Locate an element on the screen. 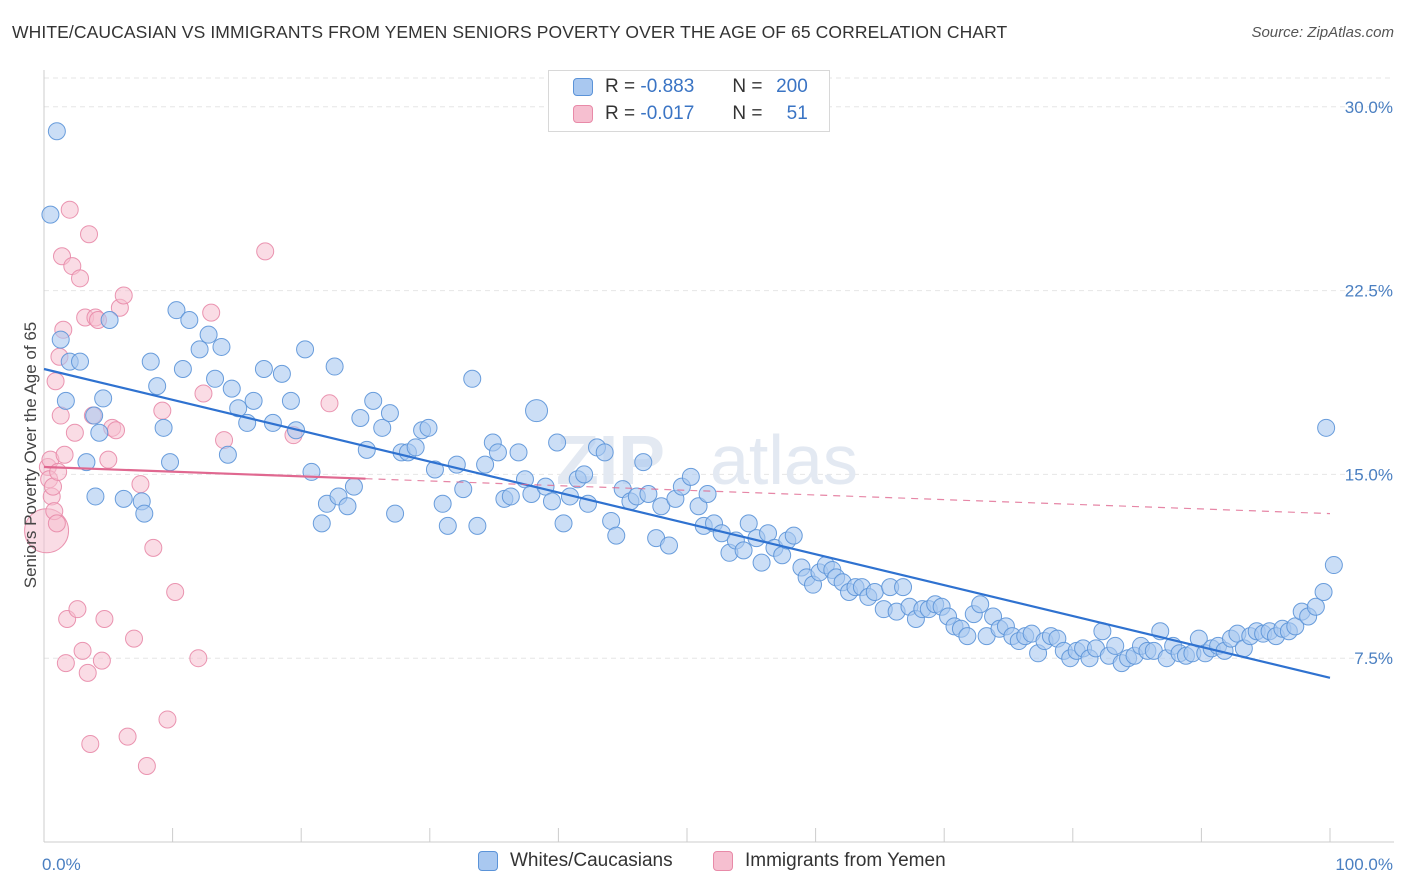  legend-r-label-white: R = is located at coordinates (620, 86).